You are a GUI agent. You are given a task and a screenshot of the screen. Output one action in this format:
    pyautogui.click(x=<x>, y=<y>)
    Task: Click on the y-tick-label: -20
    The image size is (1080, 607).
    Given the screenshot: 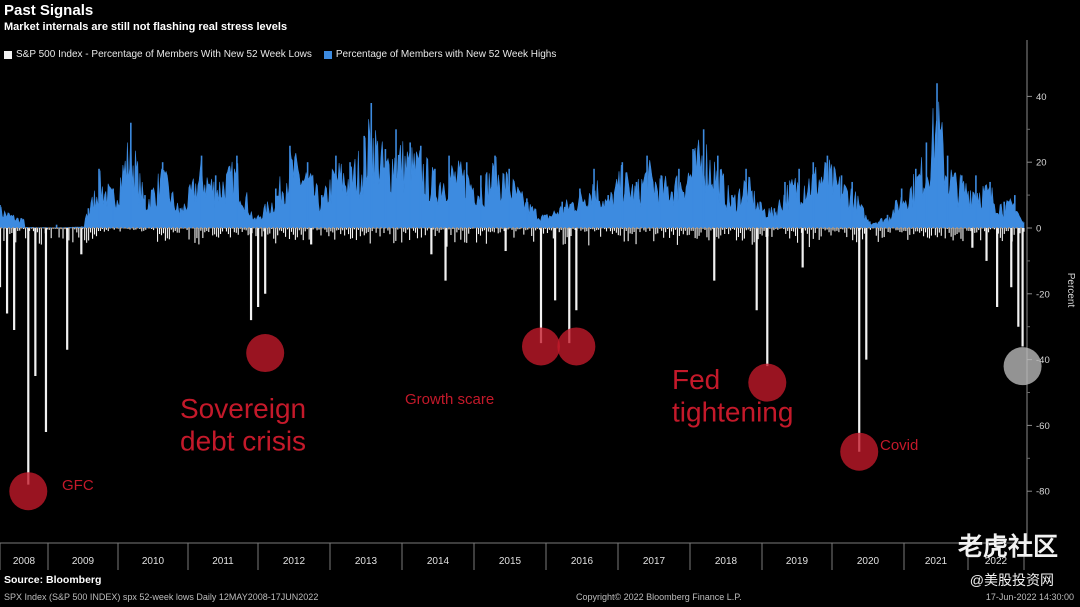 What is the action you would take?
    pyautogui.click(x=1043, y=294)
    